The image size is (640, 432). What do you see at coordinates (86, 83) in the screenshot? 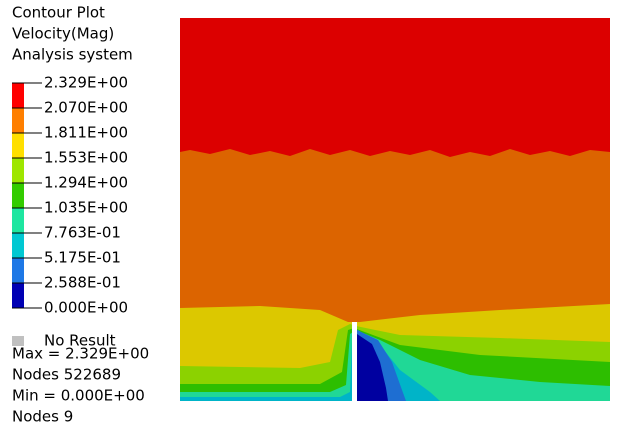
I see `legend-label: 2.329E+00` at bounding box center [86, 83].